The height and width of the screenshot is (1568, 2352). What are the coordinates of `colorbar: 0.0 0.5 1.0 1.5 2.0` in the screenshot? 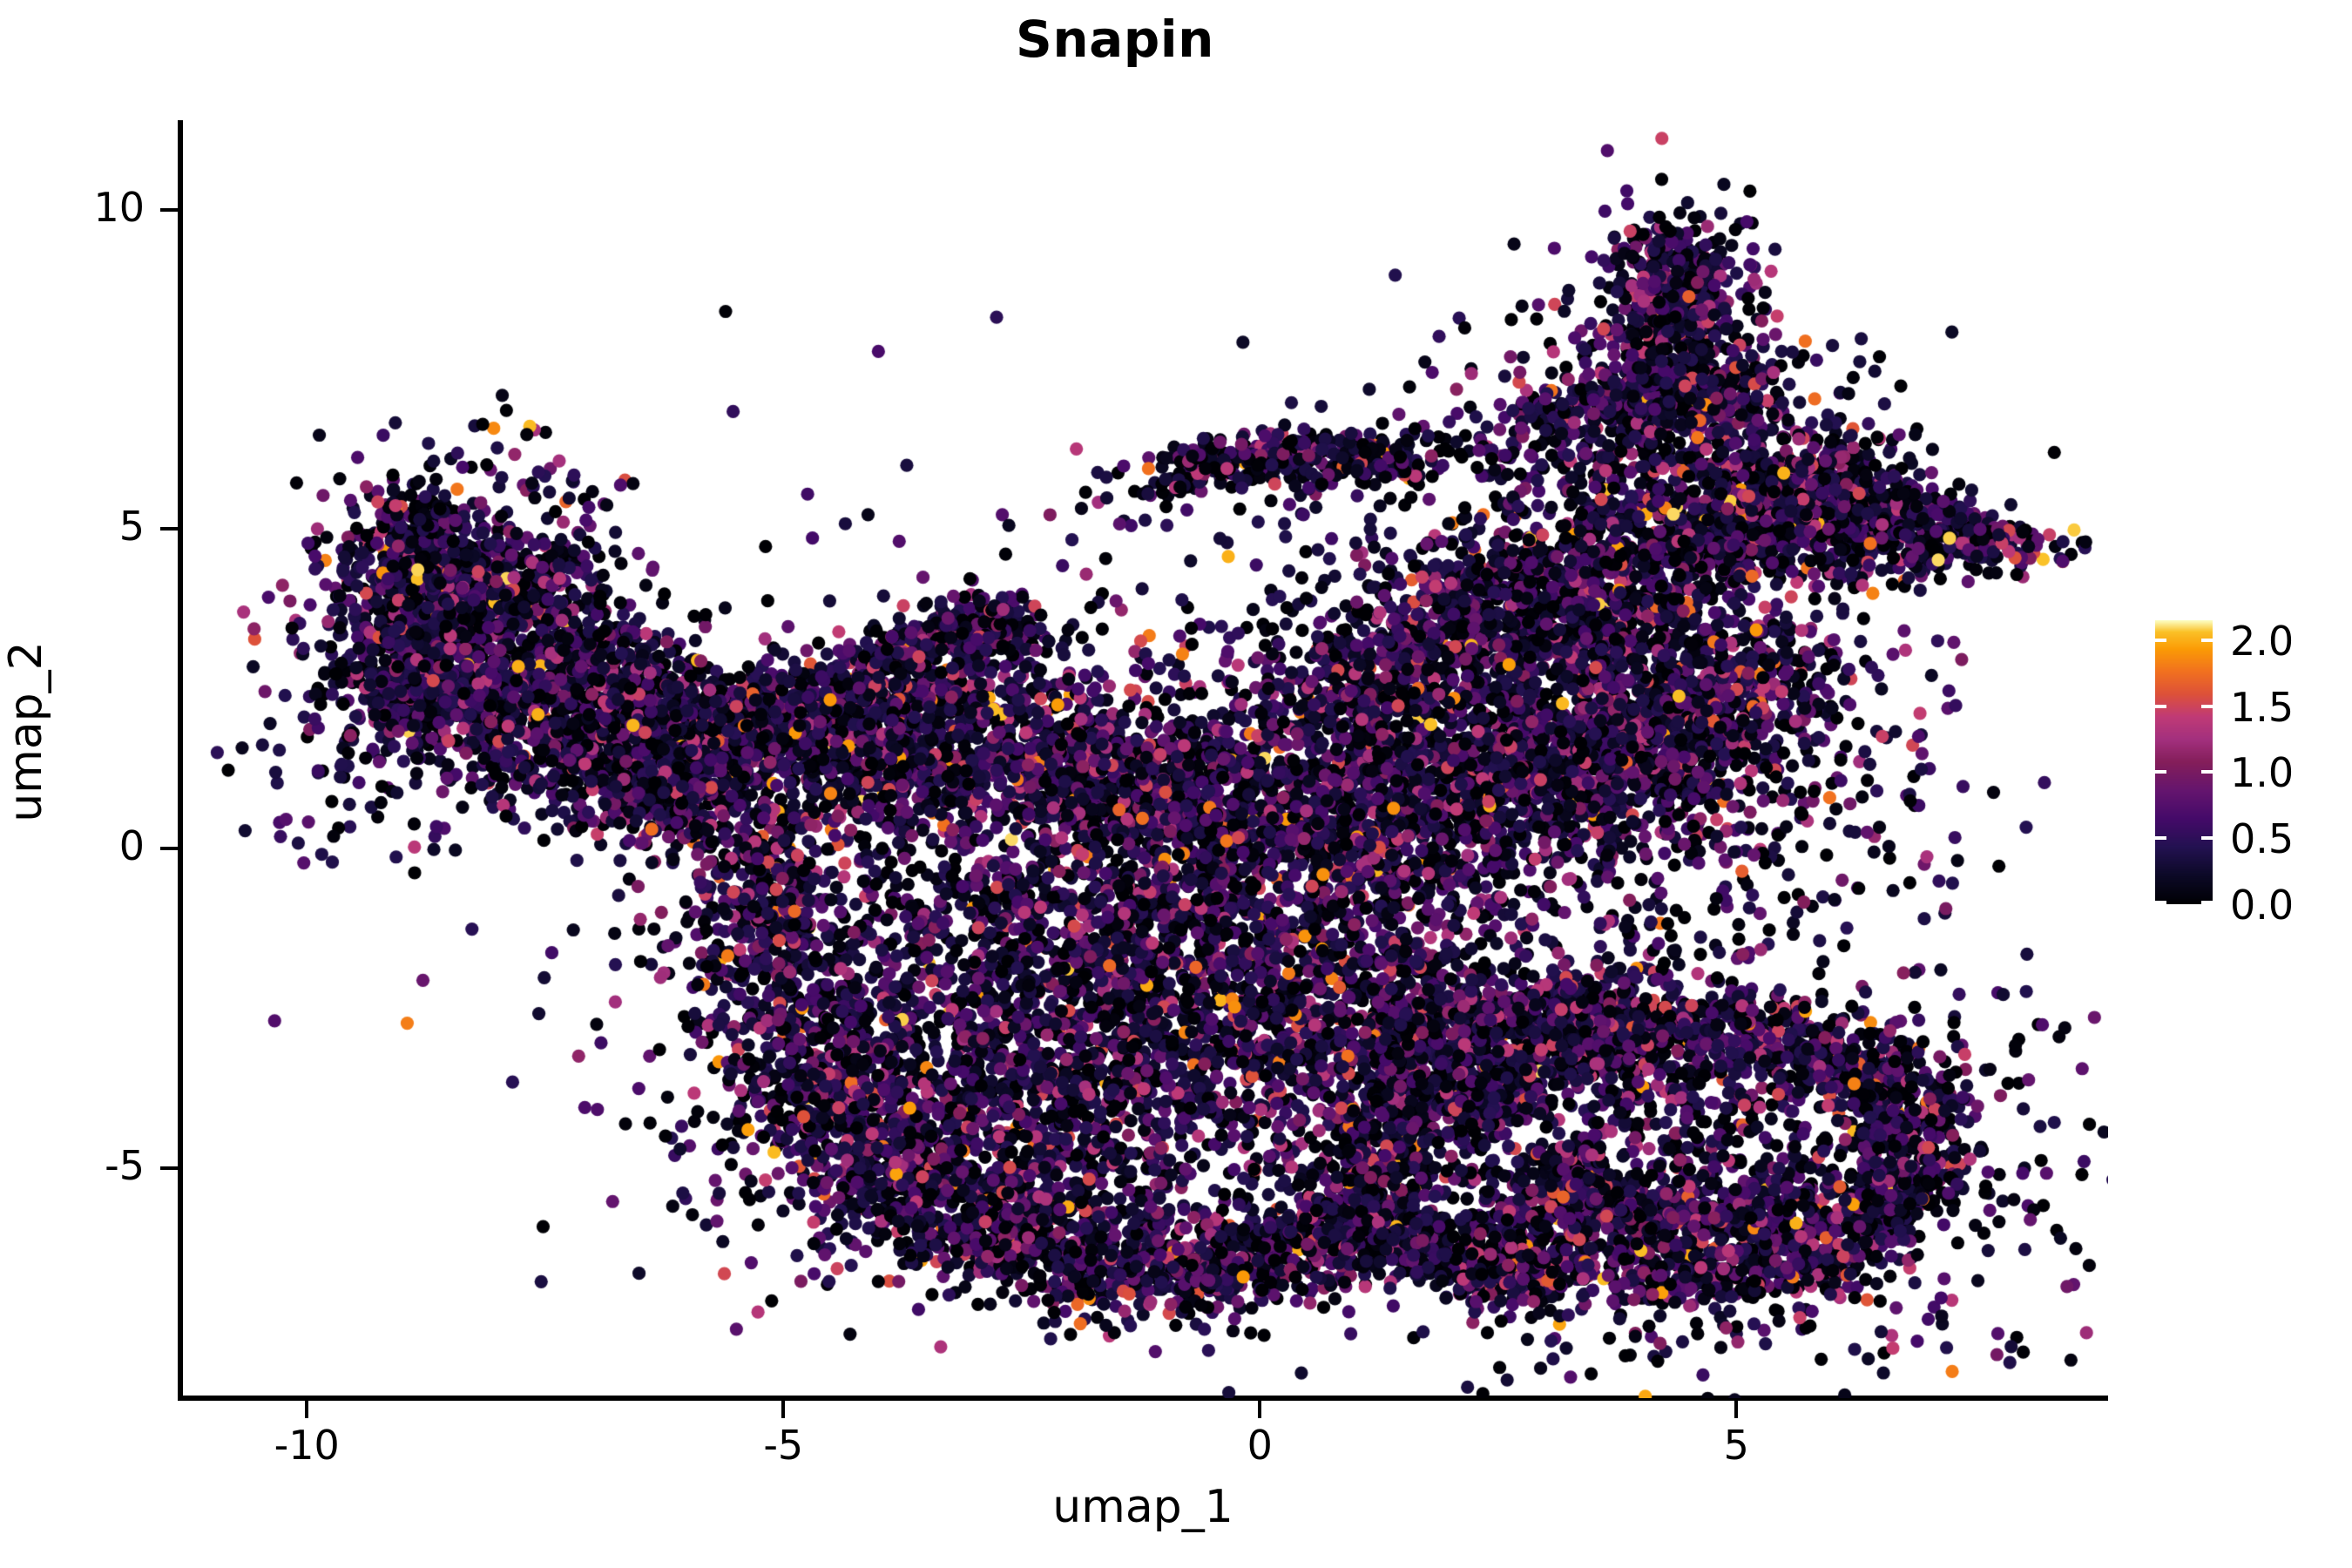 It's located at (2253, 771).